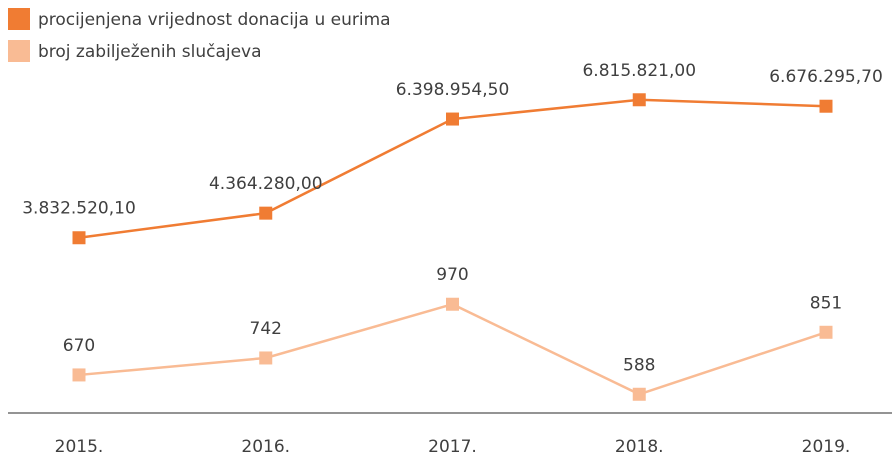 The height and width of the screenshot is (459, 892). Describe the element at coordinates (452, 275) in the screenshot. I see `data-label: 970` at that location.